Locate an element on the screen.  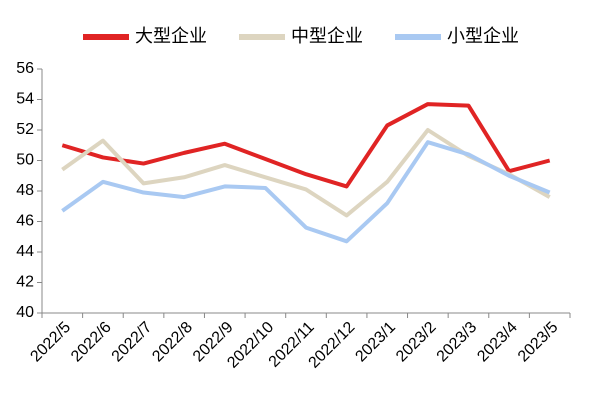
x-tick-label: 2023/2 is located at coordinates (416, 342).